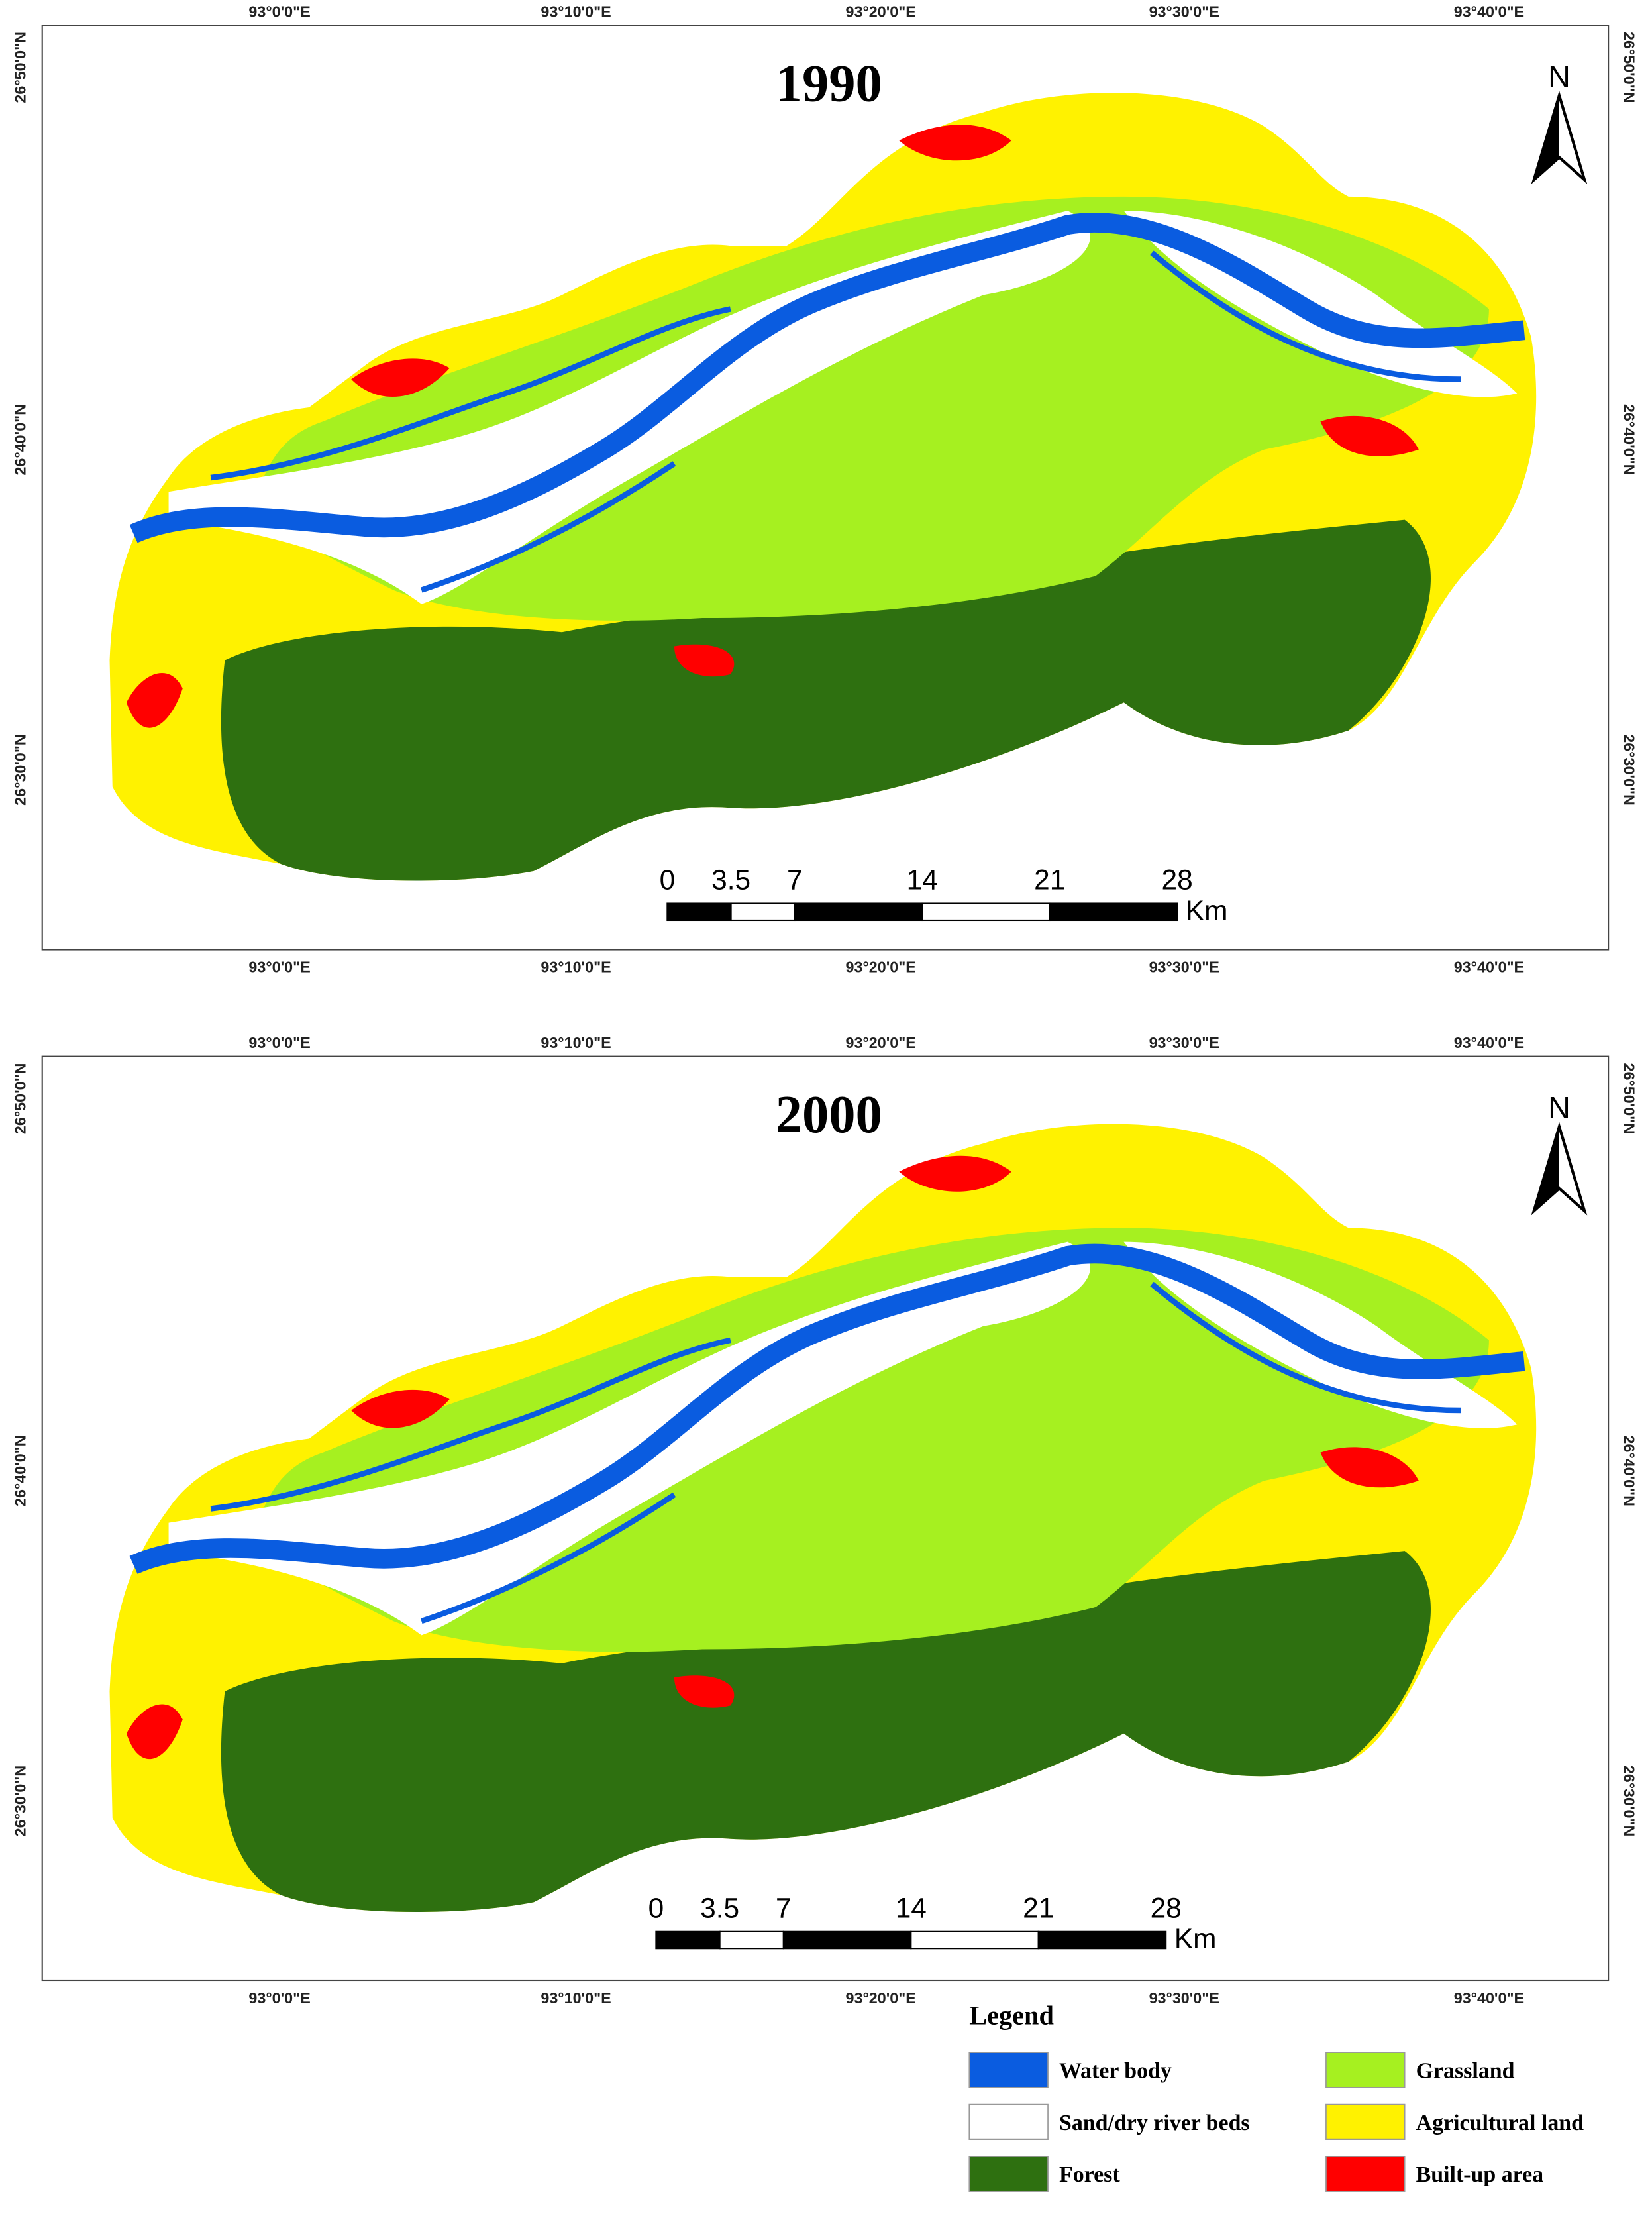 Image resolution: width=1652 pixels, height=2214 pixels. I want to click on legend-label: Agricultural land, so click(1500, 2123).